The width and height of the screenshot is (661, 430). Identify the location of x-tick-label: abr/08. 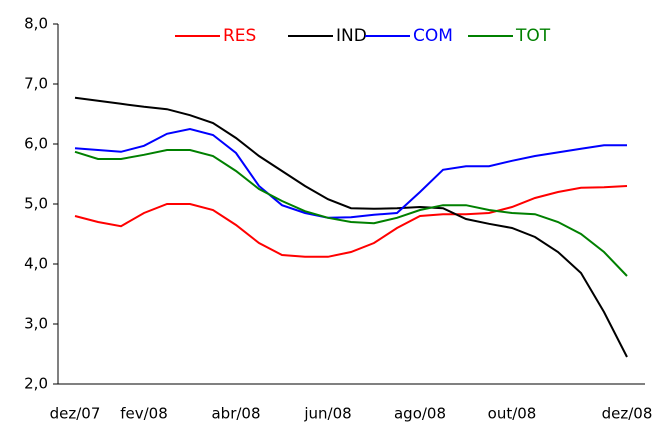
(235, 414).